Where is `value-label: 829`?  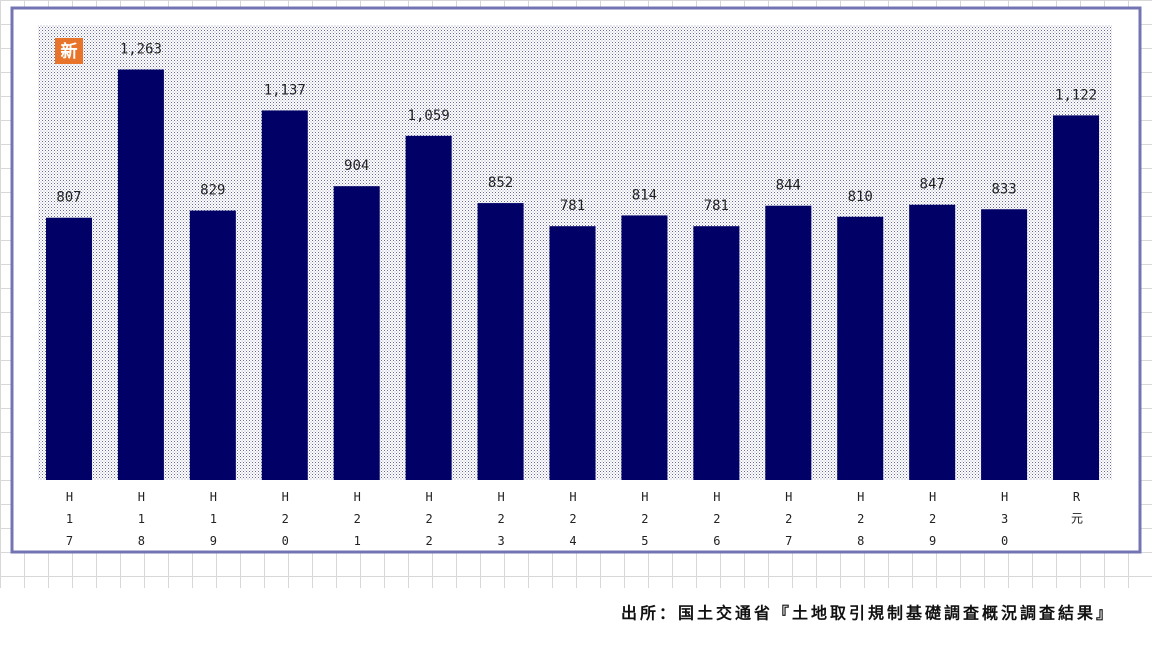 value-label: 829 is located at coordinates (212, 191).